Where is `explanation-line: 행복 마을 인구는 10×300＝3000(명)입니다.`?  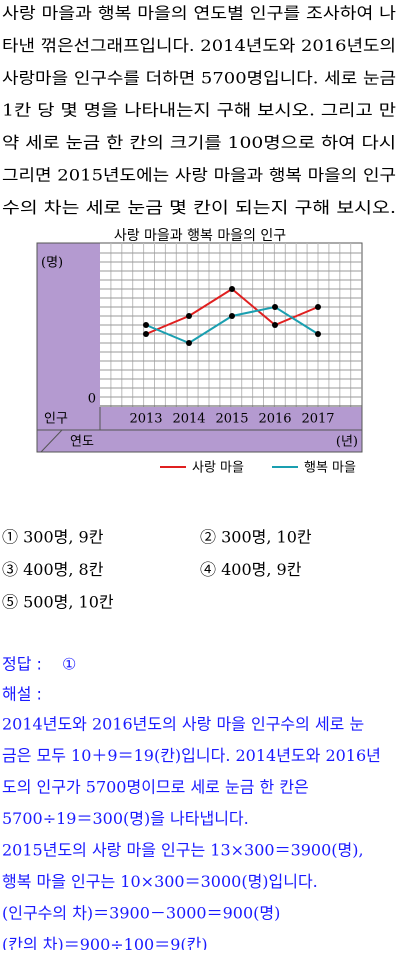
explanation-line: 행복 마을 인구는 10×300＝3000(명)입니다. is located at coordinates (160, 881).